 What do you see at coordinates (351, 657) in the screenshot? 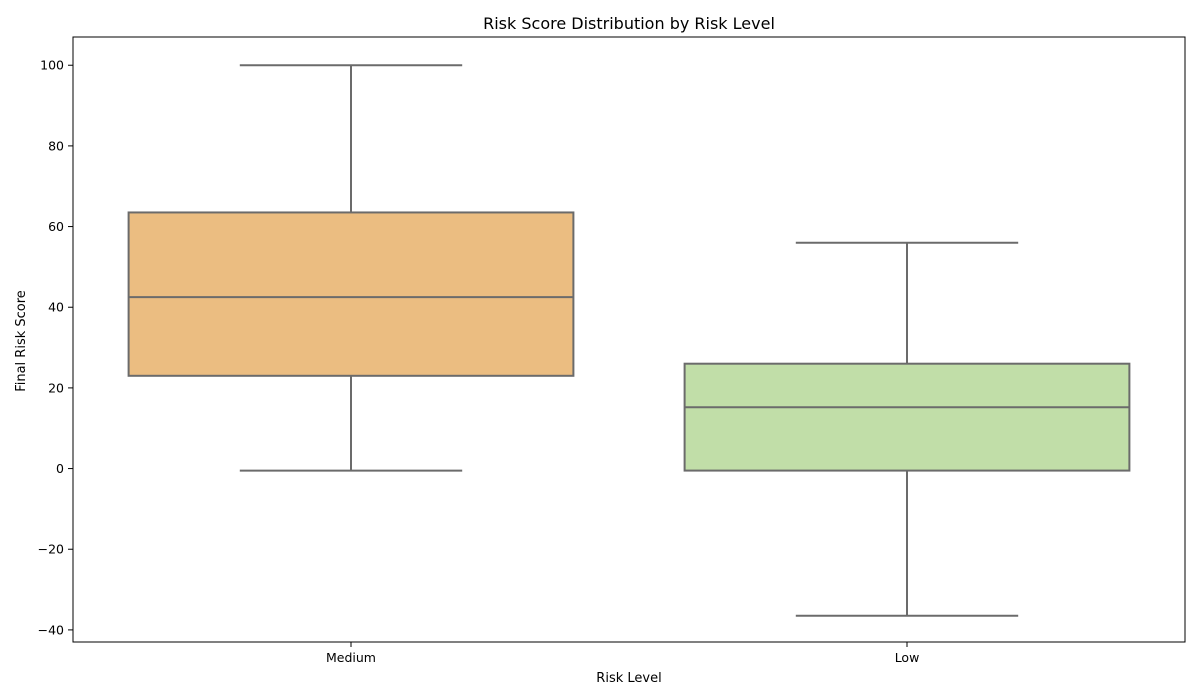
I see `x-tick-label: Medium` at bounding box center [351, 657].